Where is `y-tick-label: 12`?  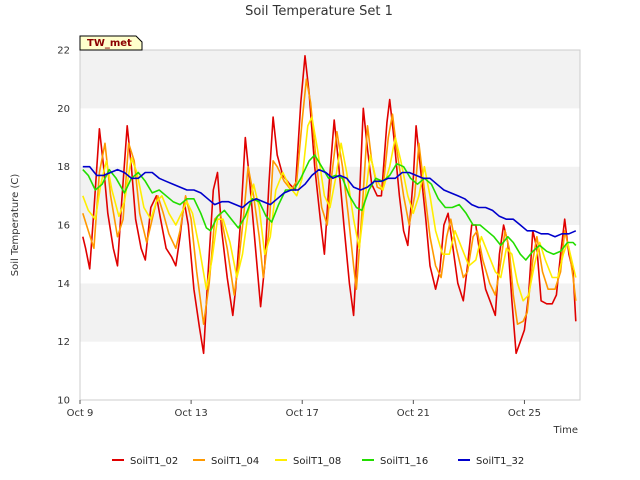 y-tick-label: 12 is located at coordinates (63, 342).